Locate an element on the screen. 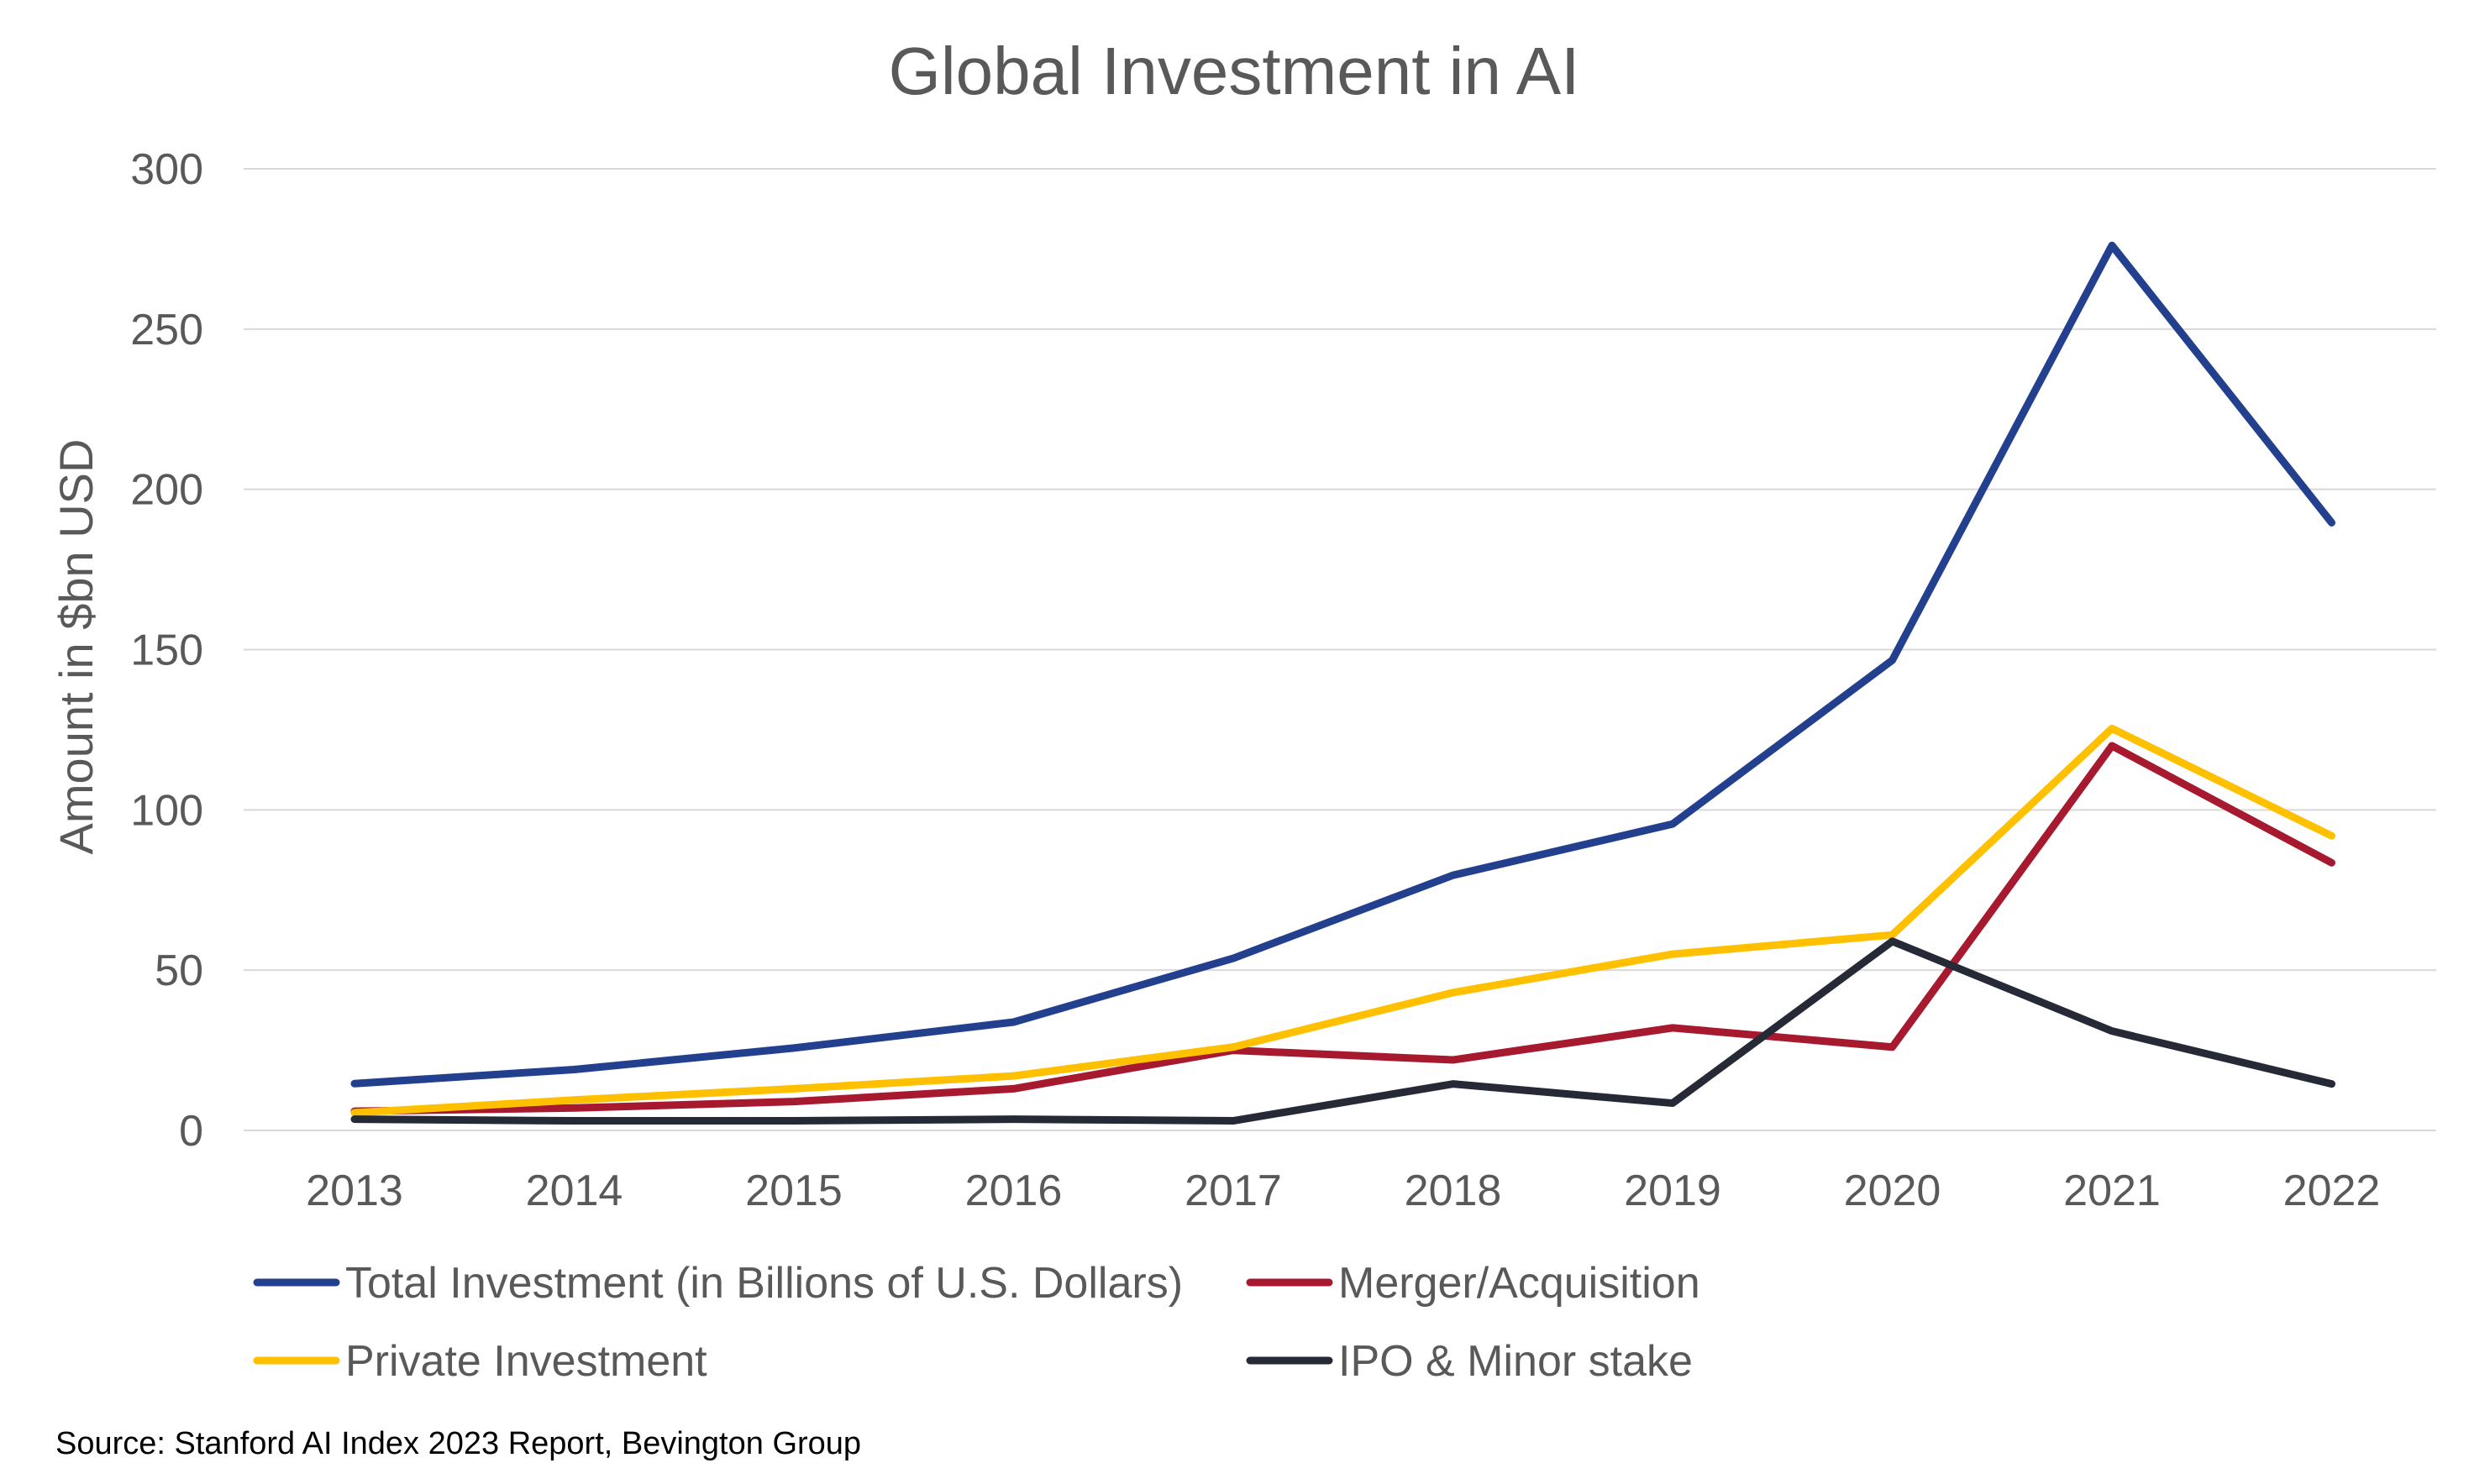  x-tick-label: 2014 is located at coordinates (574, 1191).